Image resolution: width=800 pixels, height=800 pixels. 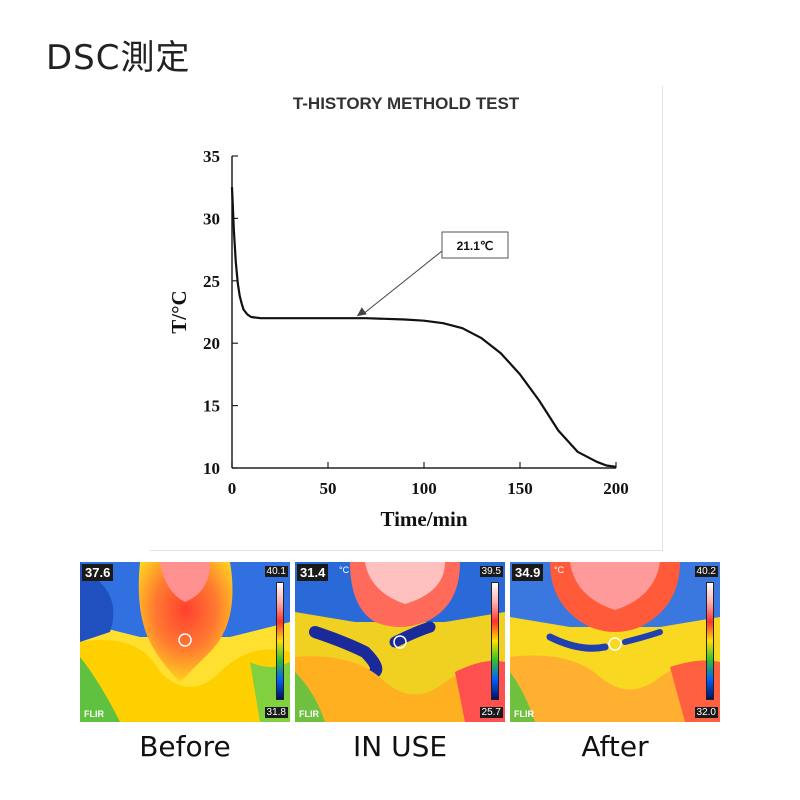 I want to click on spot-temperature: 37.6, so click(x=98, y=572).